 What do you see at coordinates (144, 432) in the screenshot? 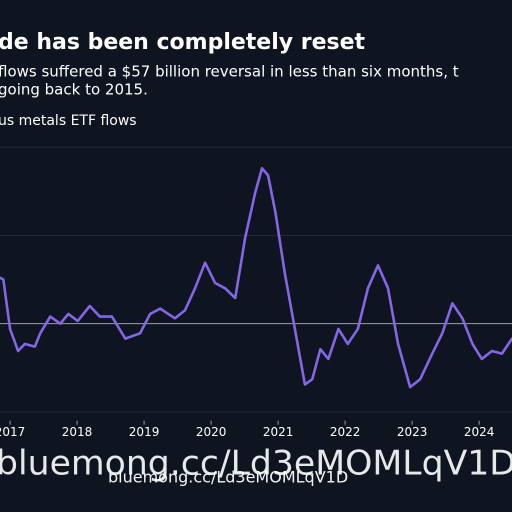
I see `x-tick-label: 2019` at bounding box center [144, 432].